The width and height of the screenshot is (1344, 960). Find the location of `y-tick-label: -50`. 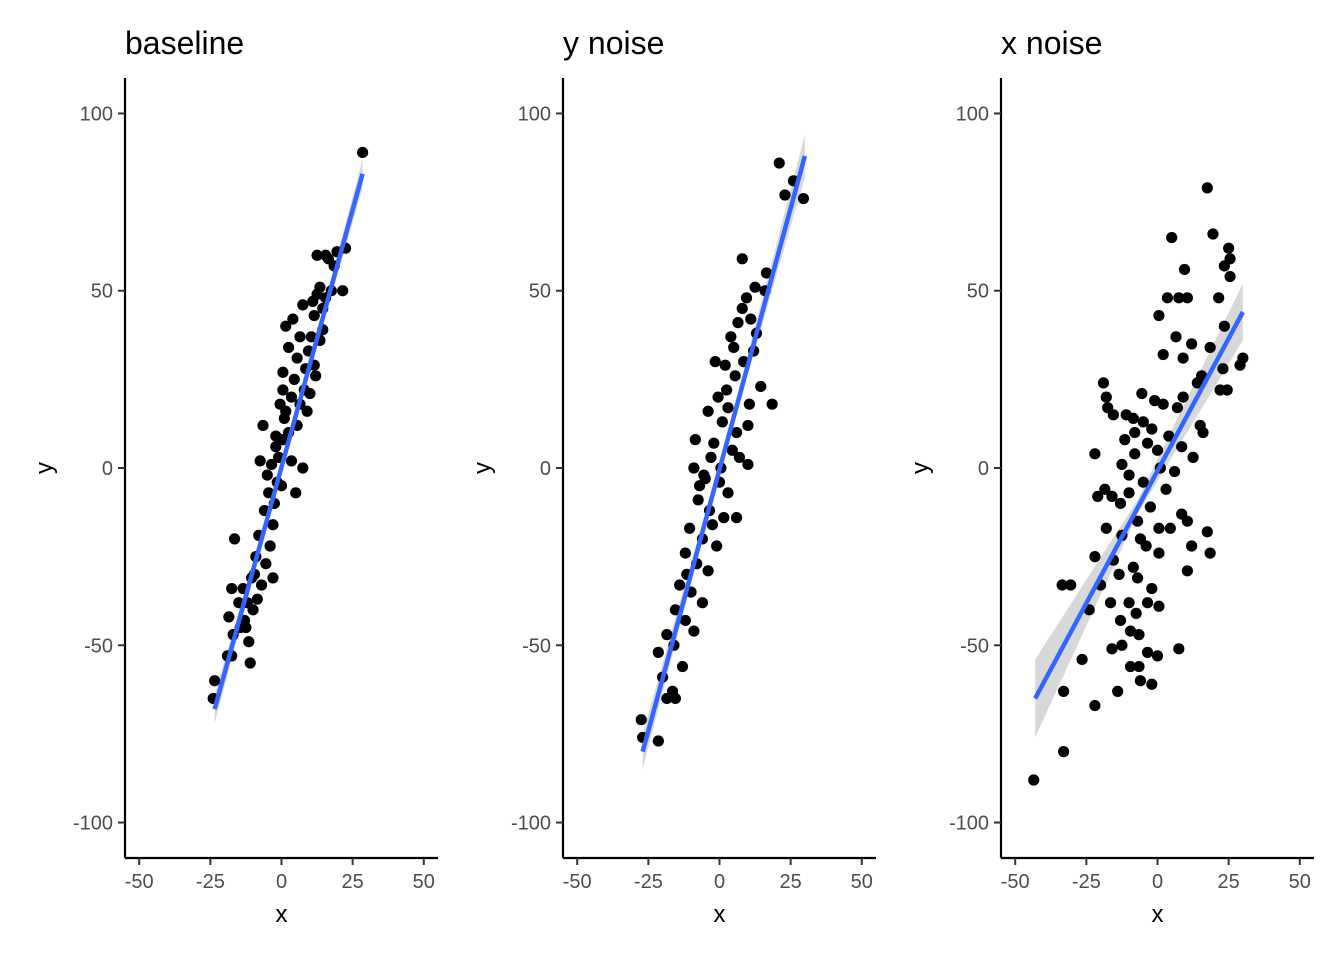

y-tick-label: -50 is located at coordinates (536, 646).